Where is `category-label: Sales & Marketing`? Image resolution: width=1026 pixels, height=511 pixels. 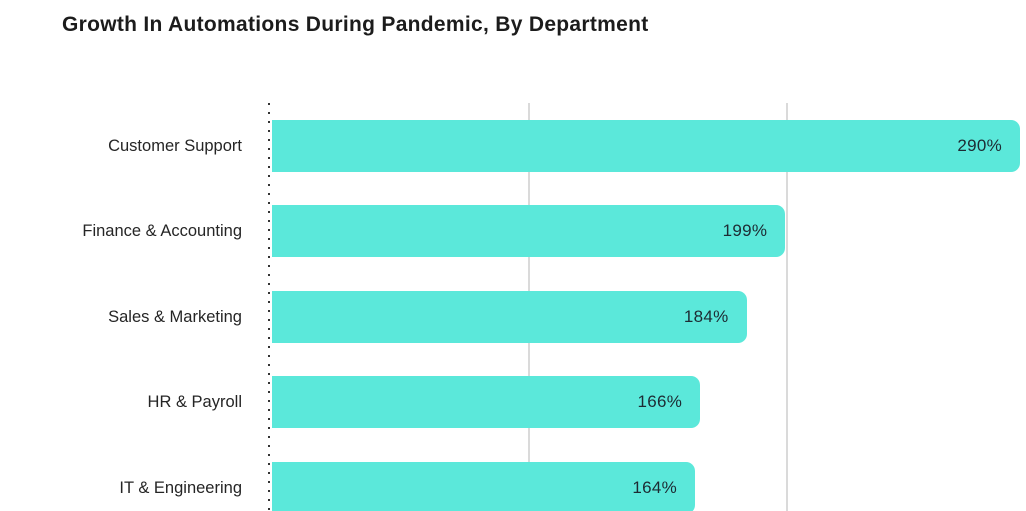 category-label: Sales & Marketing is located at coordinates (175, 316).